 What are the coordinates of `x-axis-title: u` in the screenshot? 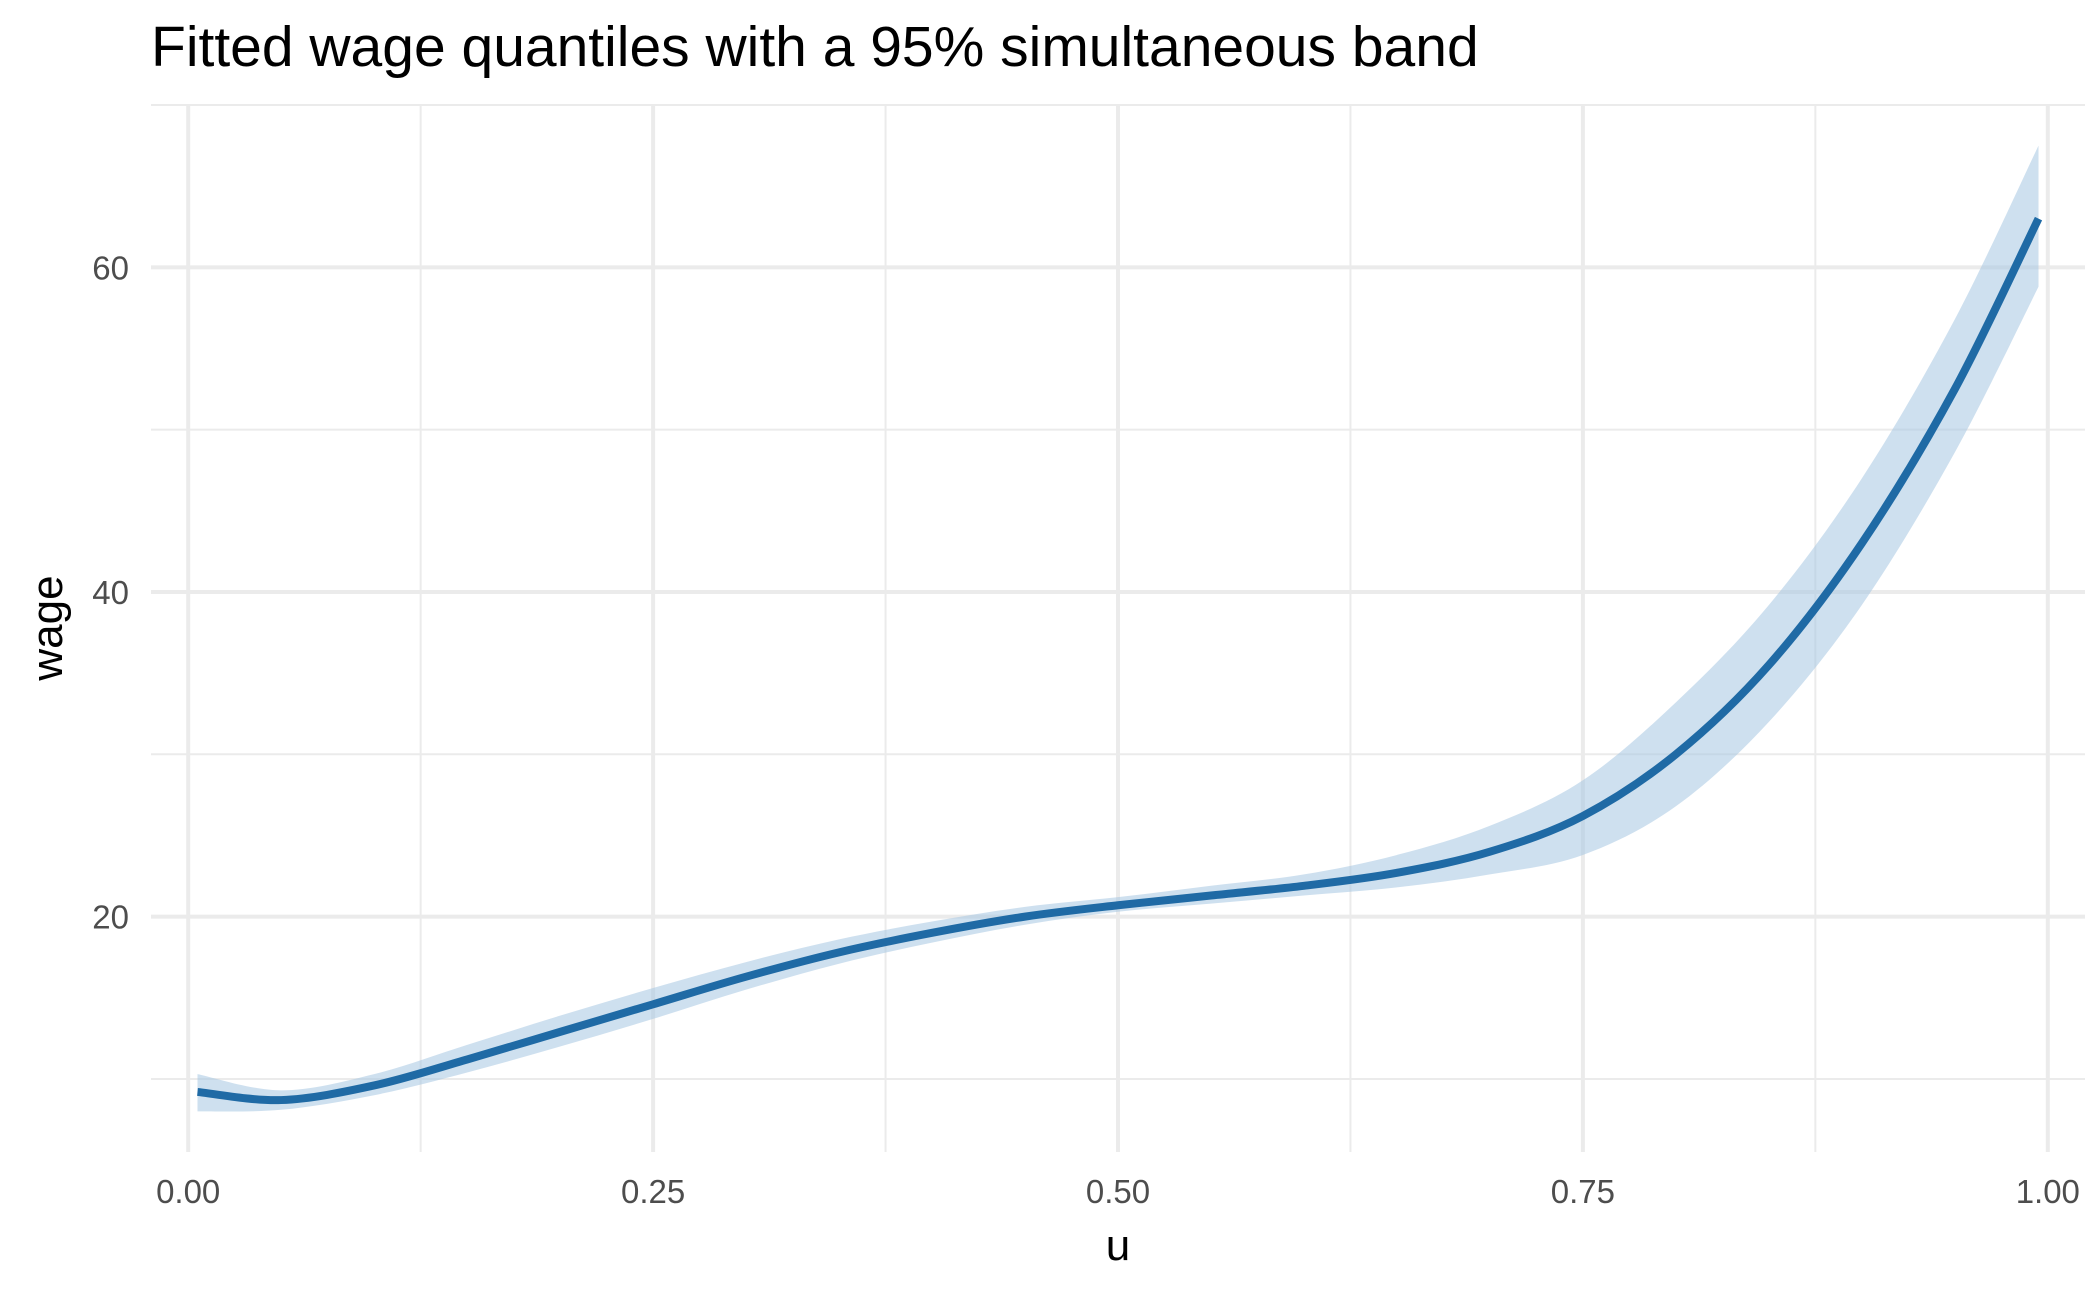 It's located at (1118, 1245).